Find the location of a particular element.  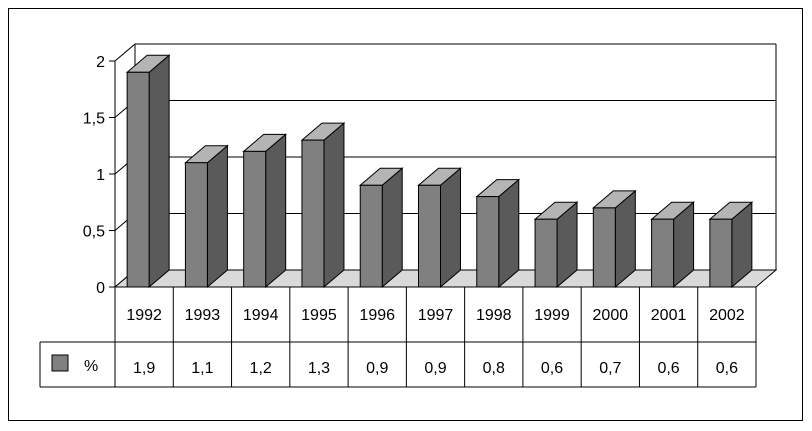

x-category-label: 1997 is located at coordinates (436, 315).